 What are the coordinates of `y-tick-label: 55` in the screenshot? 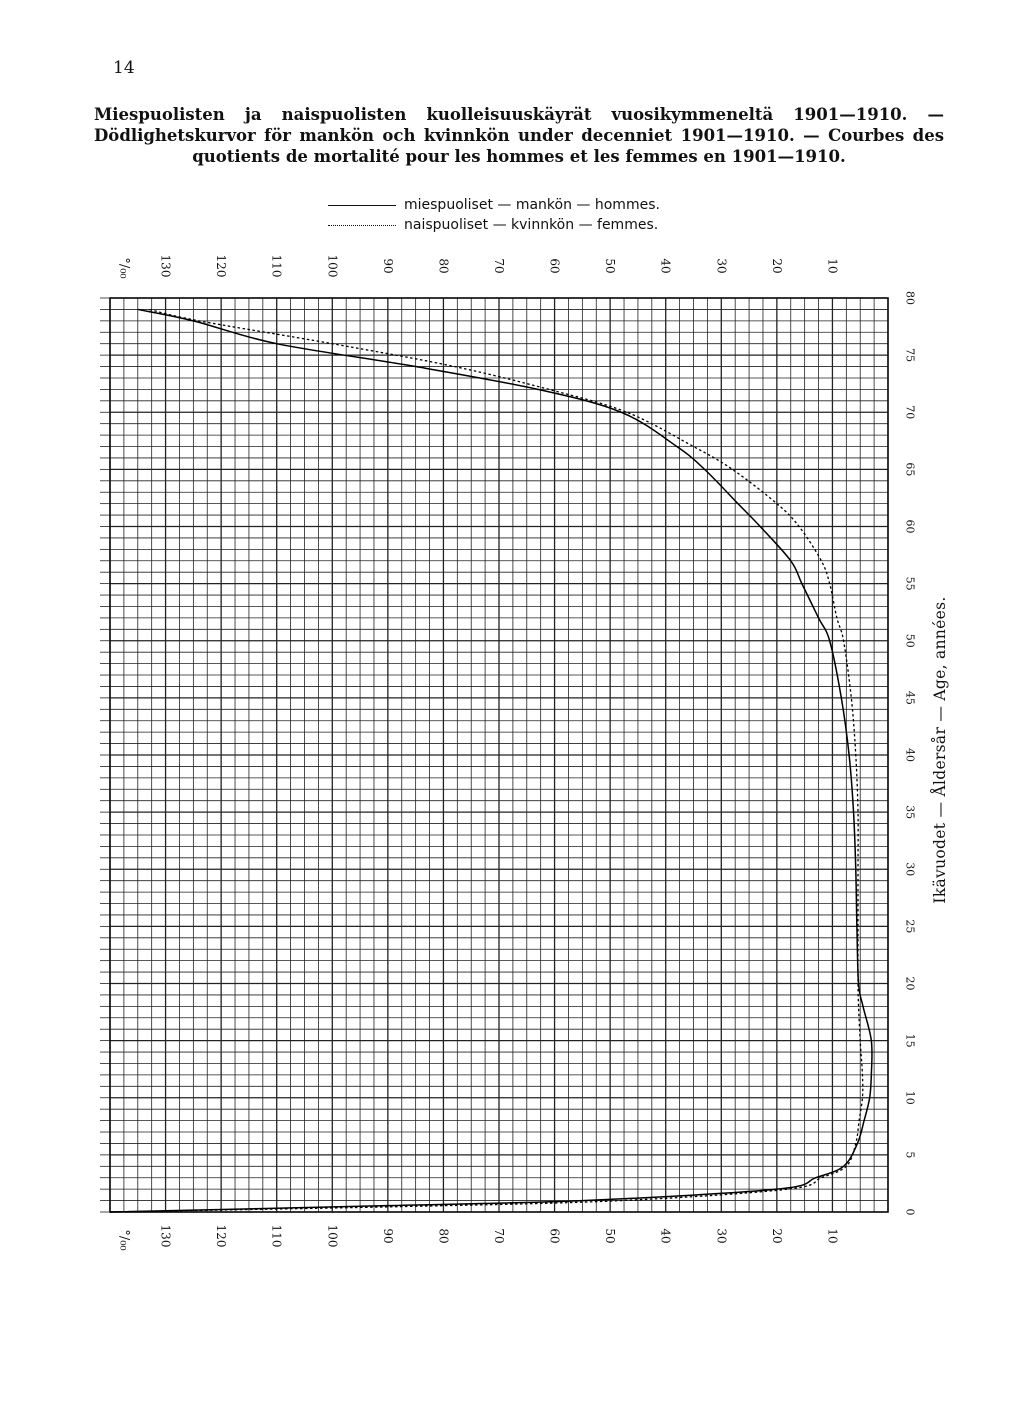 It's located at (910, 584).